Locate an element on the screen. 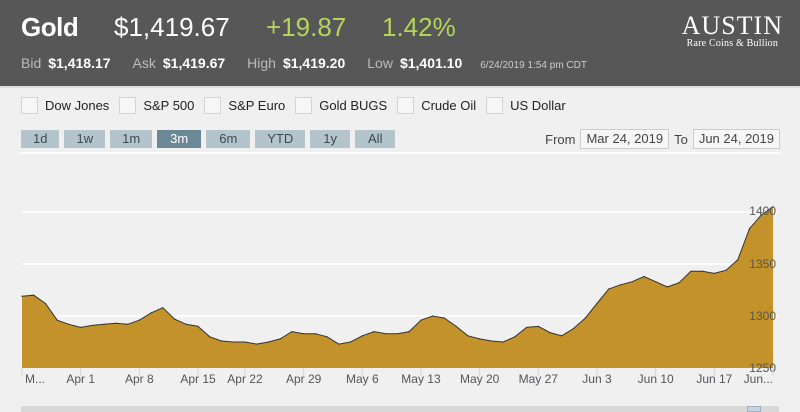 The height and width of the screenshot is (412, 800). y-tick-label: 1250 is located at coordinates (762, 368).